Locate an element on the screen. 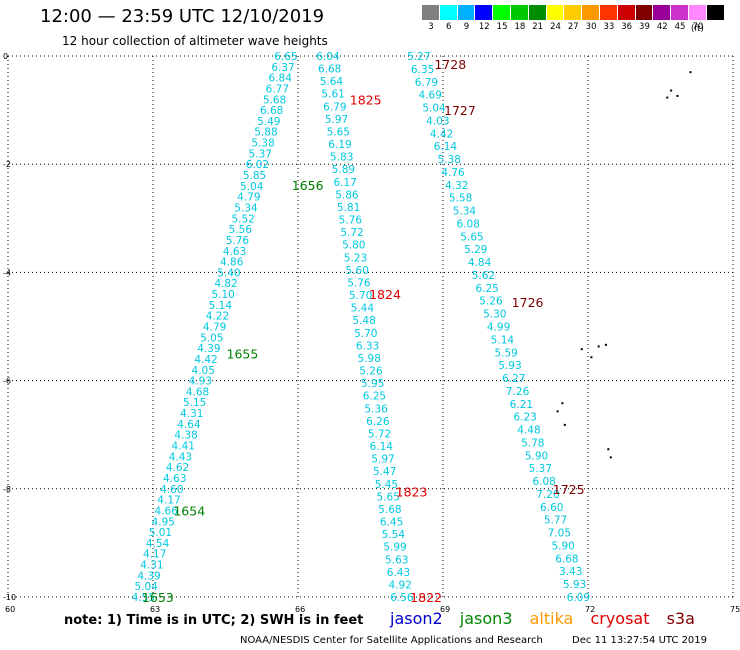 The image size is (740, 650). swh-value: 4.64 is located at coordinates (189, 425).